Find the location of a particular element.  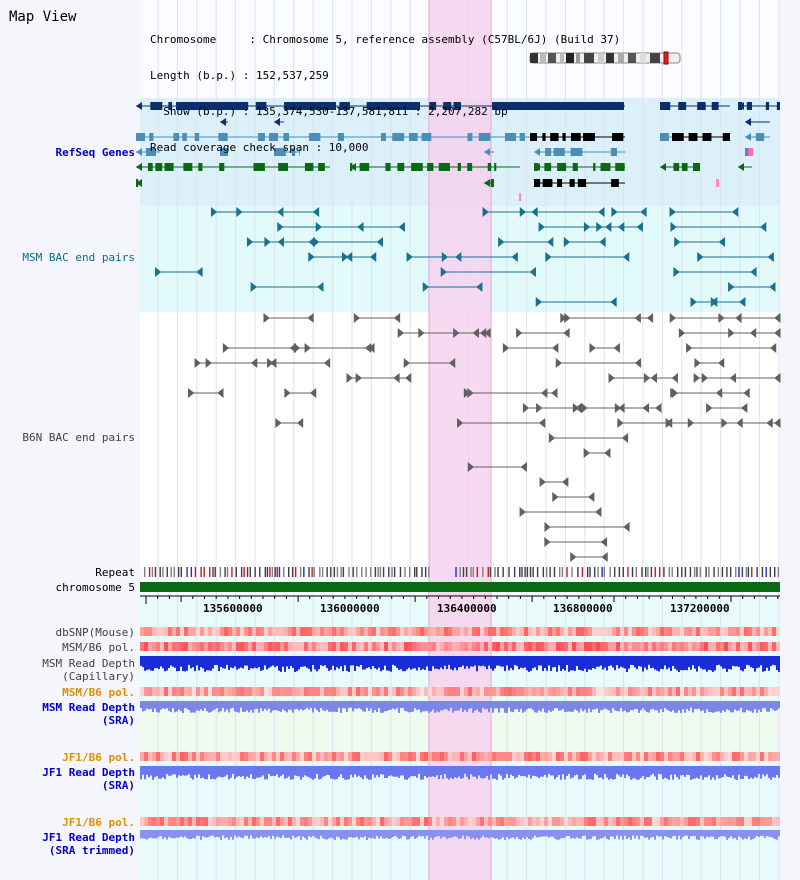

msm-read-depth-sra-label: MSM Read Depth (SRA) is located at coordinates (88, 714).